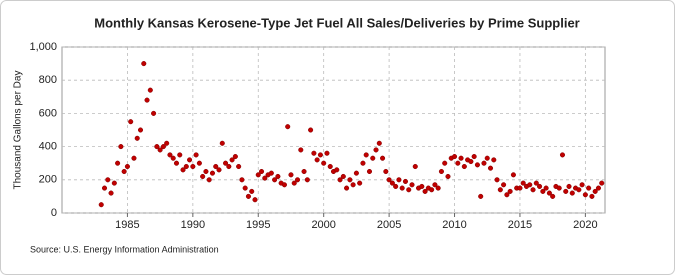  I want to click on y-tick-label: 400, so click(48, 147).